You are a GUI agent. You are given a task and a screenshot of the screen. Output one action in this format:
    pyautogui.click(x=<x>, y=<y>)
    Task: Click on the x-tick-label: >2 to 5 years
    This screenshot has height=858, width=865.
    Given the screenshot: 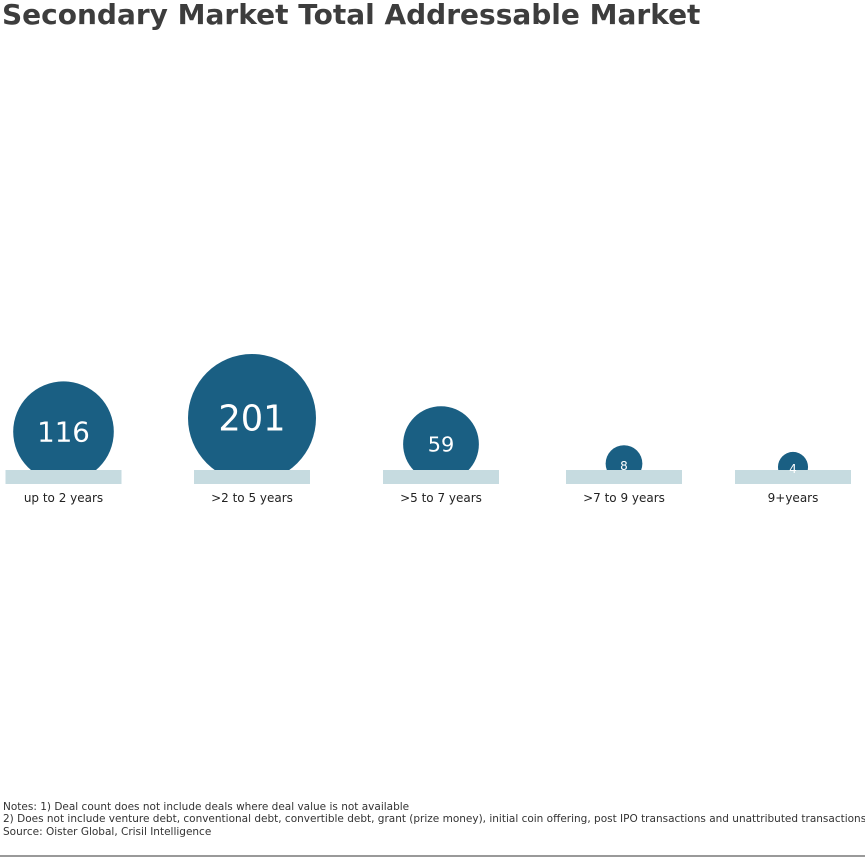 What is the action you would take?
    pyautogui.click(x=252, y=498)
    